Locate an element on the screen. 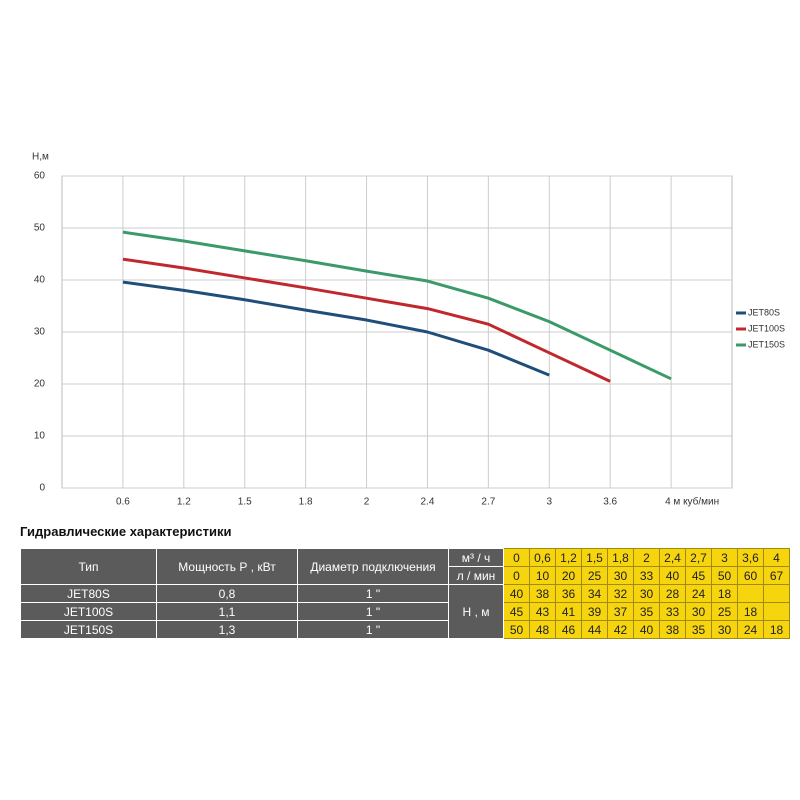 Image resolution: width=800 pixels, height=800 pixels. table-cell: 20 is located at coordinates (568, 575).